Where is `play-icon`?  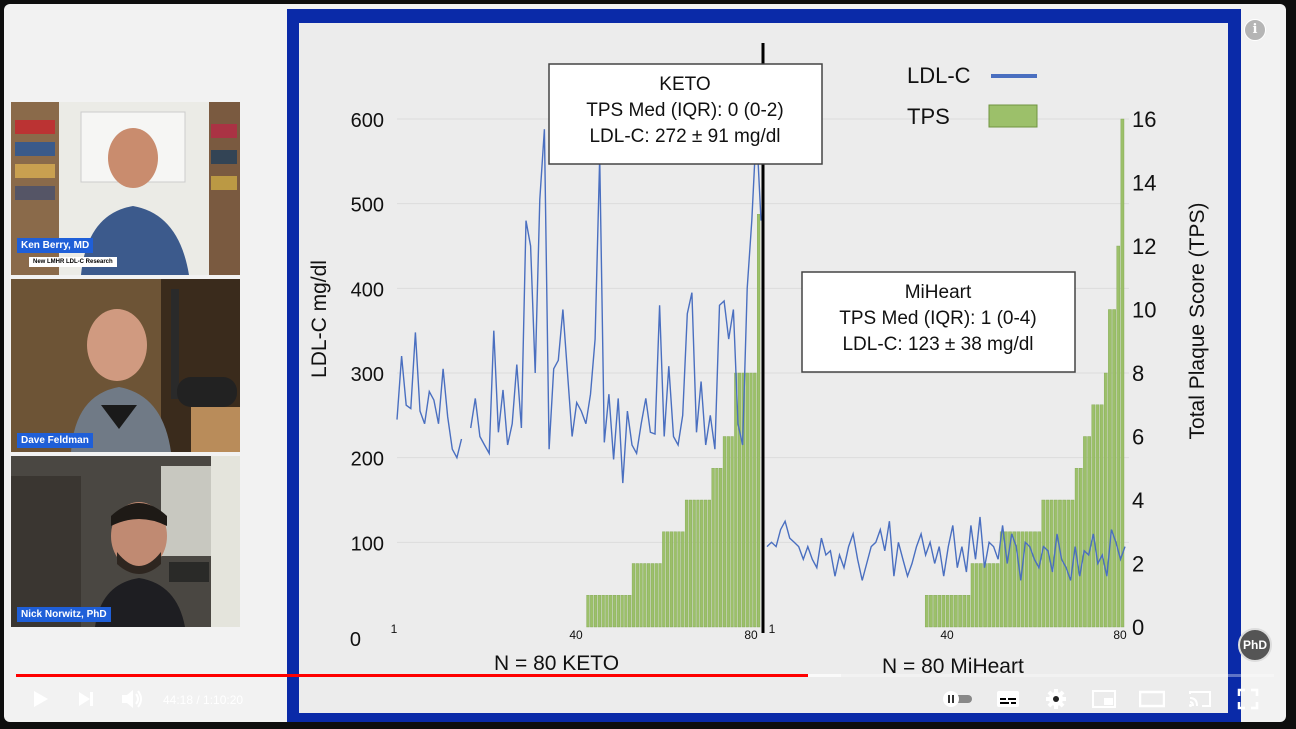 play-icon is located at coordinates (41, 699).